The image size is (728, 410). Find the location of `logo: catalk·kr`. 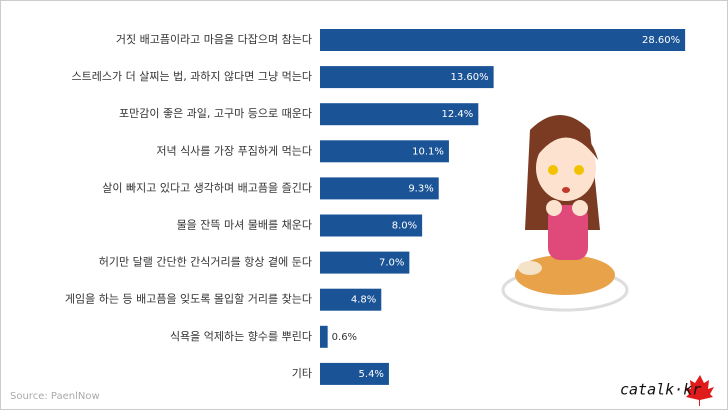

logo: catalk·kr is located at coordinates (660, 390).